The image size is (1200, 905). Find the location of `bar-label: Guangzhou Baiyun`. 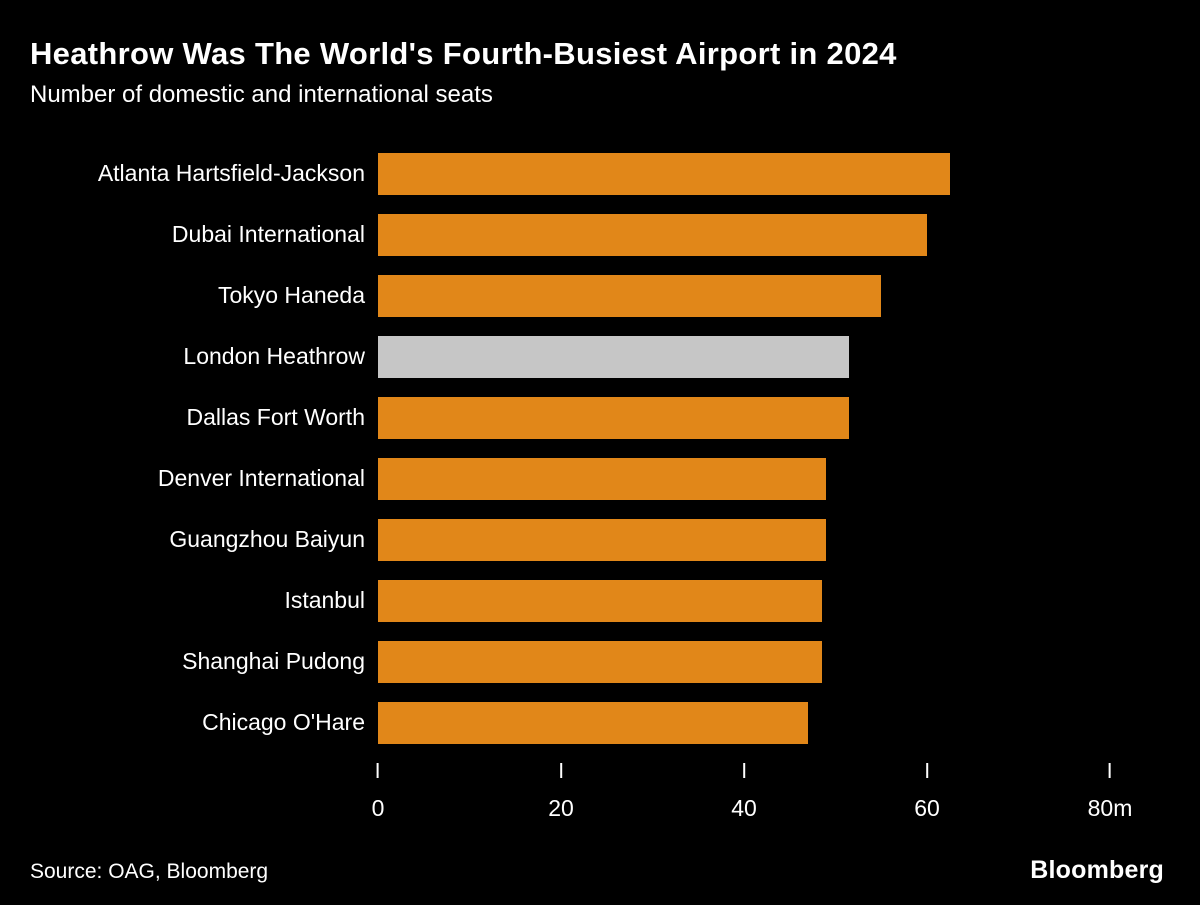

bar-label: Guangzhou Baiyun is located at coordinates (267, 539).